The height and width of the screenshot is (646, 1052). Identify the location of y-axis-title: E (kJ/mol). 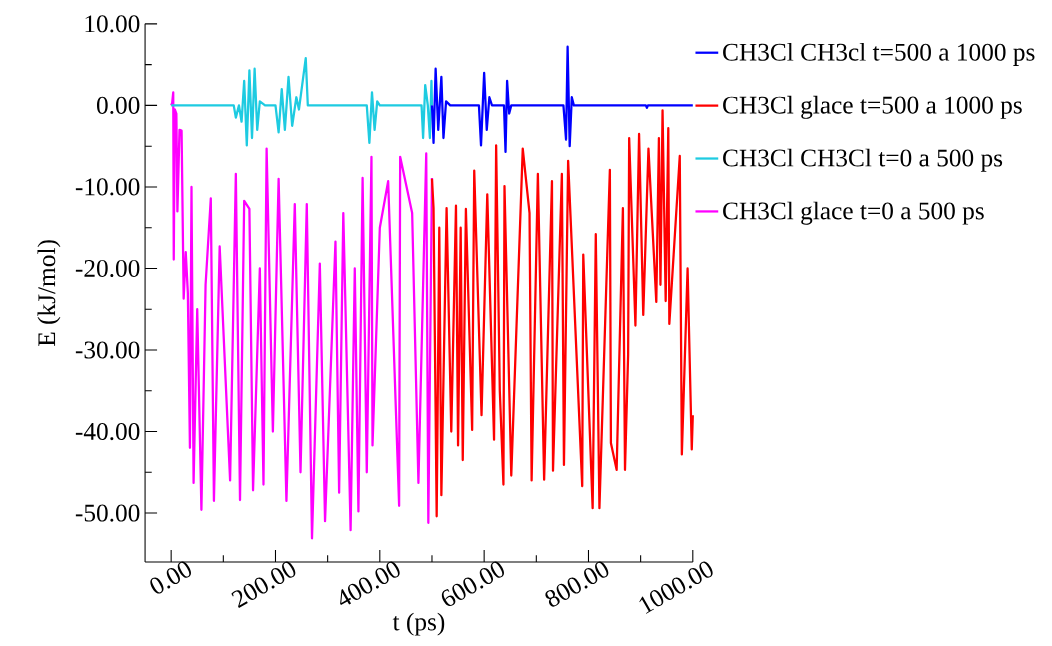
(49, 293).